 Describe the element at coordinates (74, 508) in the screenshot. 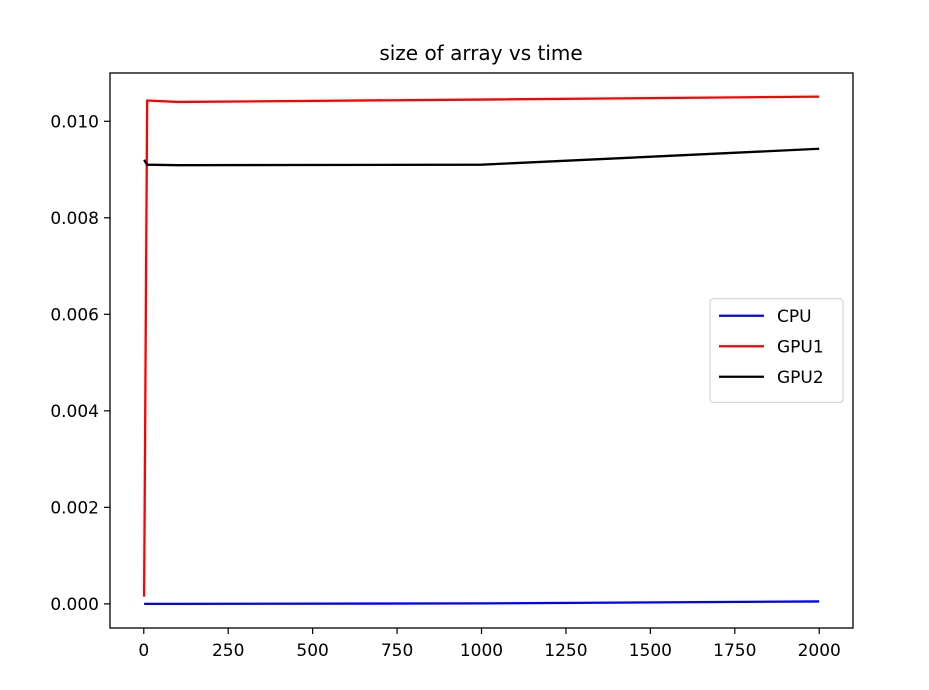

I see `y-tick-label: 0.002` at that location.